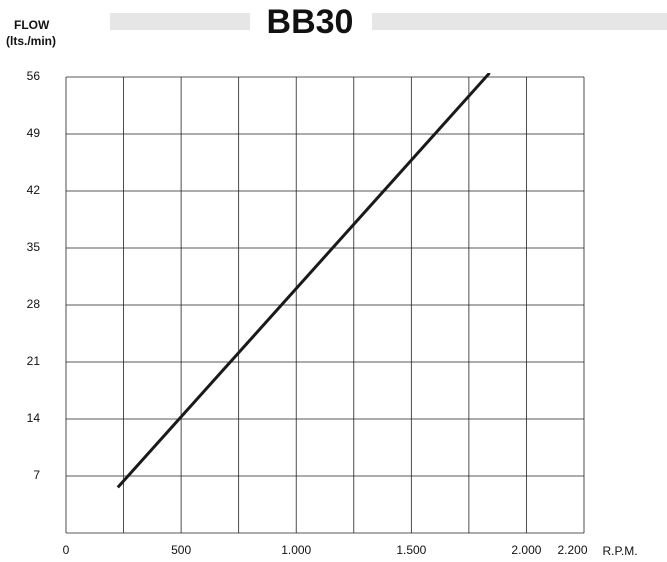 This screenshot has height=562, width=667. What do you see at coordinates (181, 550) in the screenshot?
I see `x-tick-label: 500` at bounding box center [181, 550].